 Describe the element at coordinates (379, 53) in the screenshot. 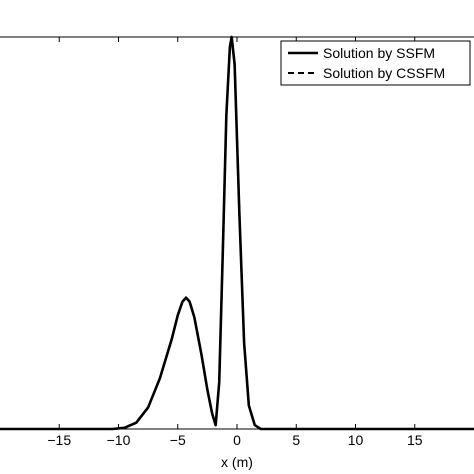

I see `legend-entry-label: Solution by SSFM` at that location.